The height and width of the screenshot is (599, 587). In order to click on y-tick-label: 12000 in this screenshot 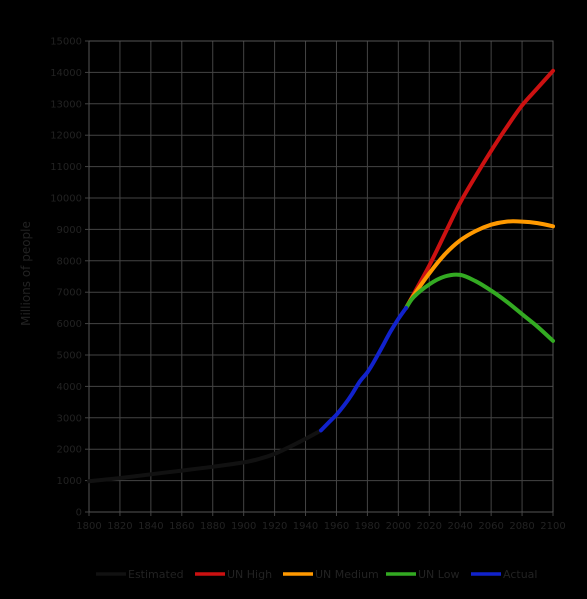, I will do `click(66, 136)`.